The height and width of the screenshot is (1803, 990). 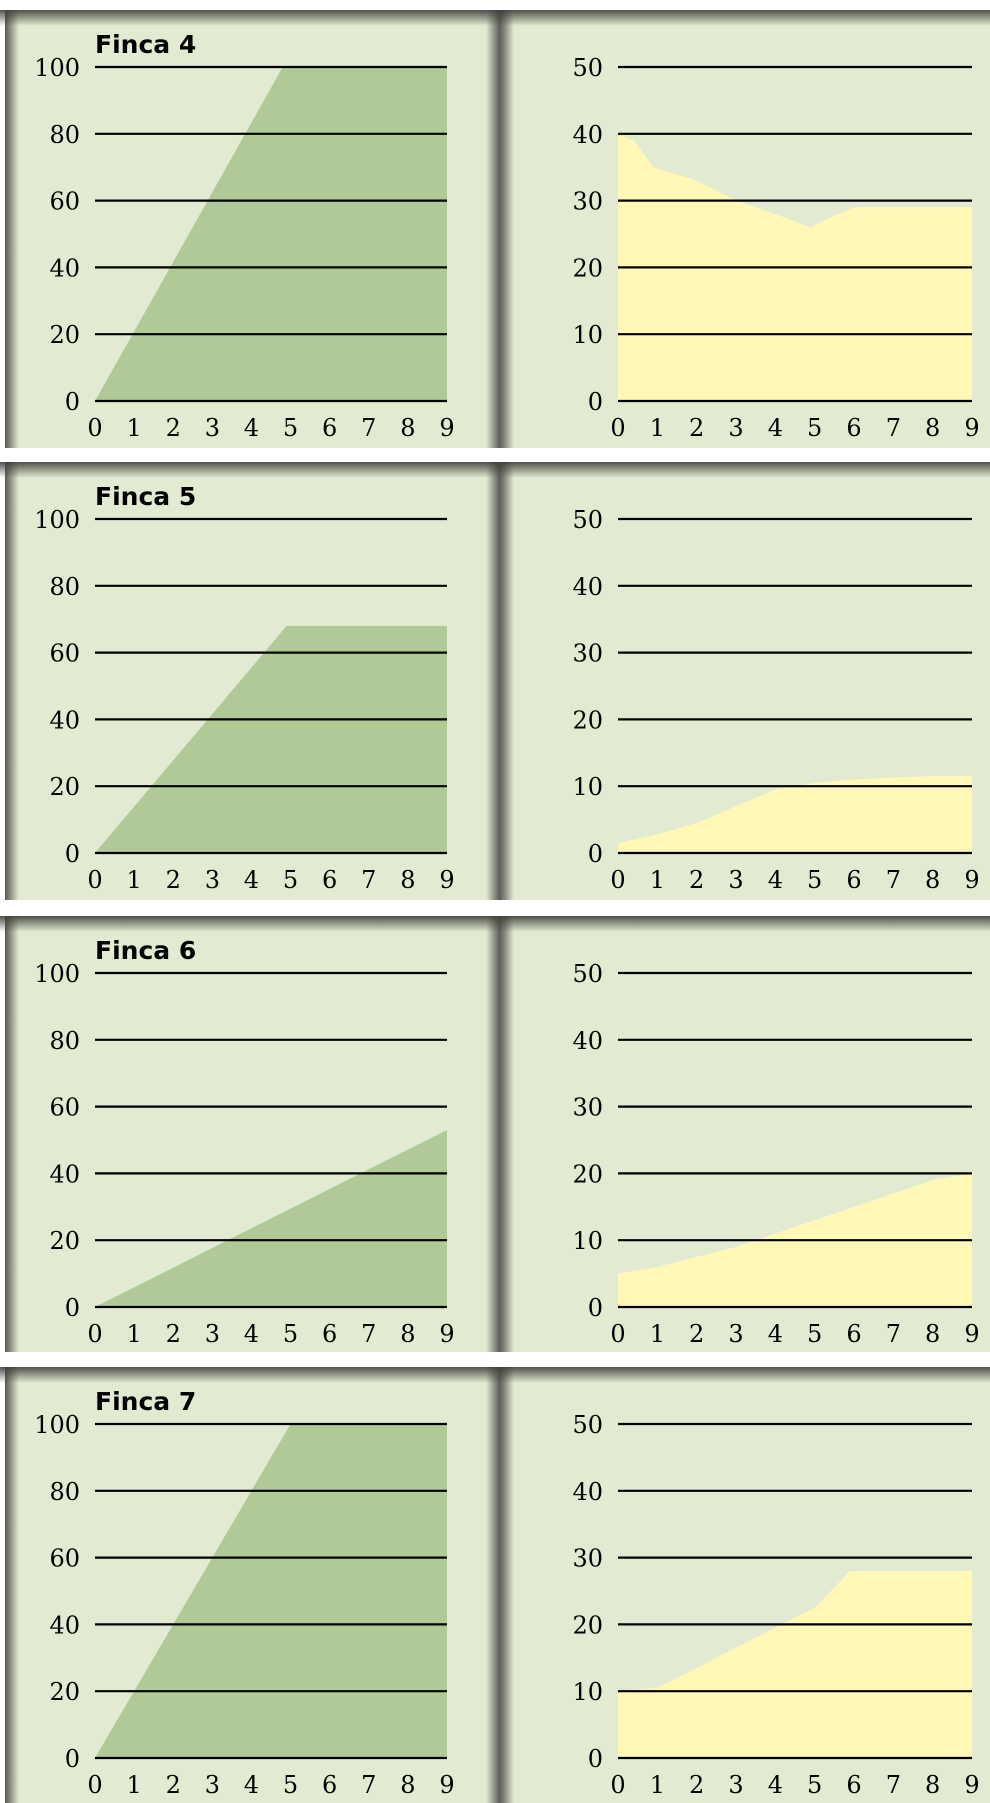 What do you see at coordinates (795, 1664) in the screenshot?
I see `right-area-fill` at bounding box center [795, 1664].